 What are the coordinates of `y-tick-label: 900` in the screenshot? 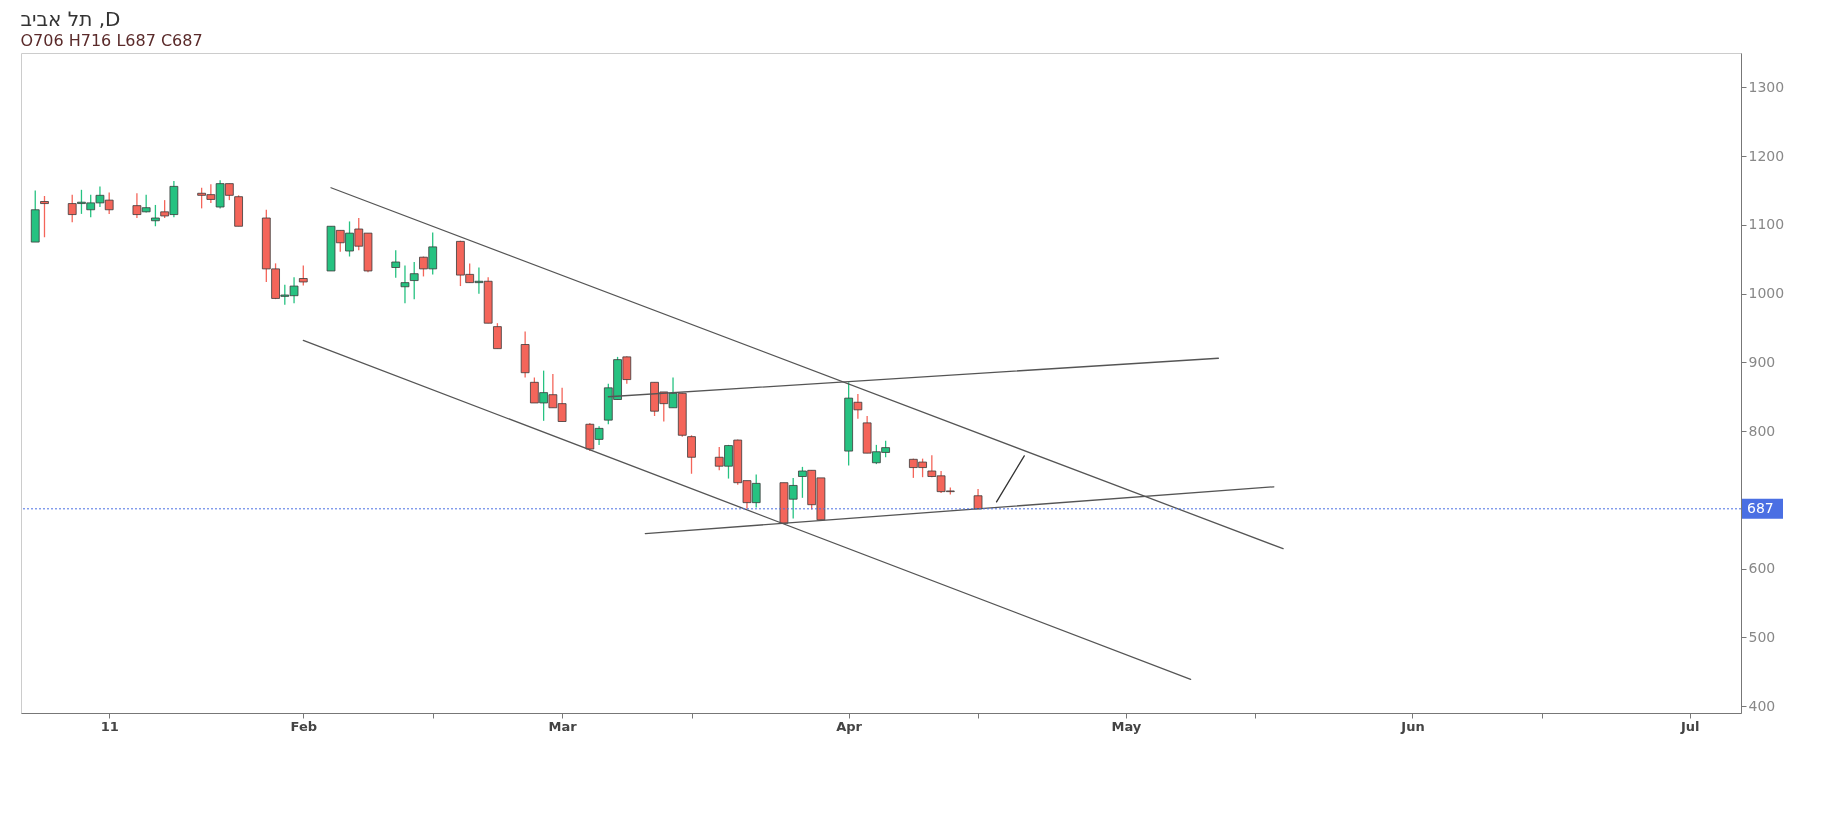 It's located at (1762, 361).